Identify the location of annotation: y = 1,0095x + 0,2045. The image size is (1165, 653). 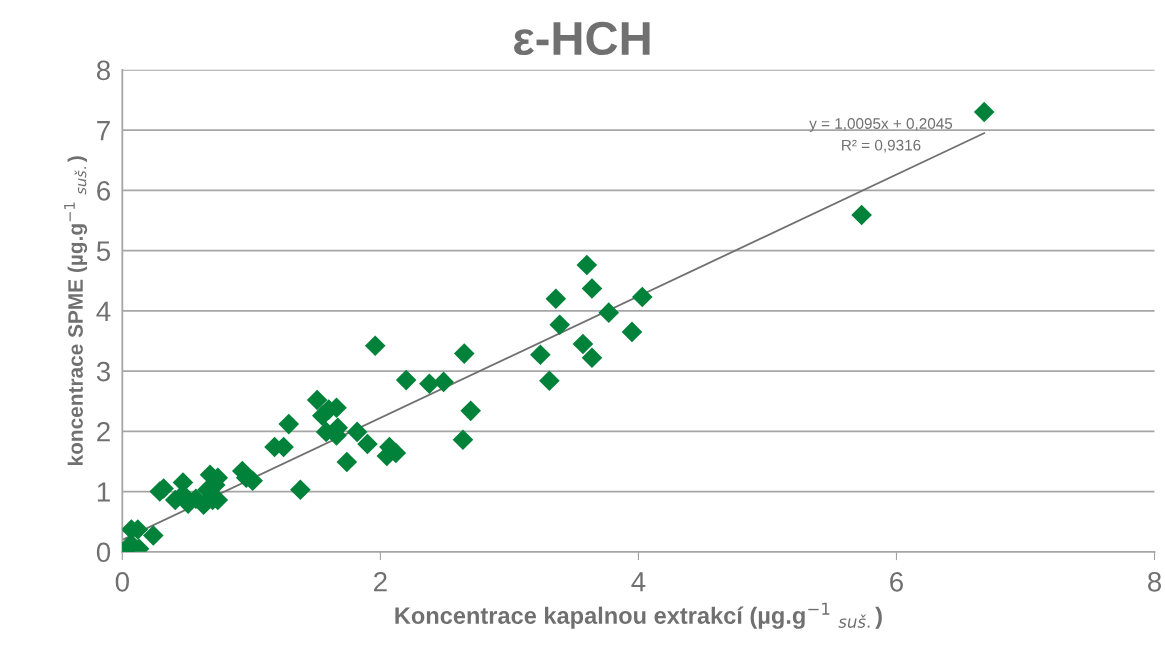
(881, 125).